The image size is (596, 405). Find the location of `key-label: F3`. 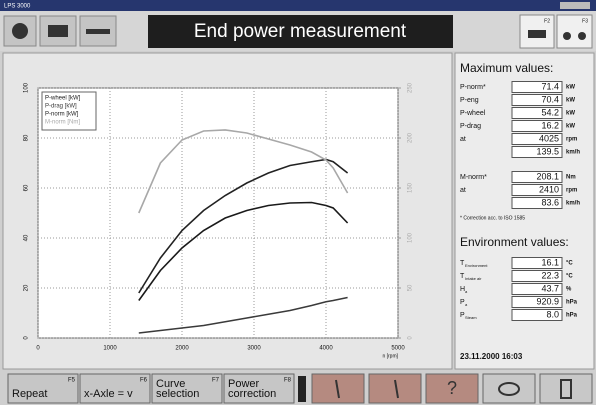

key-label: F3 is located at coordinates (585, 21).